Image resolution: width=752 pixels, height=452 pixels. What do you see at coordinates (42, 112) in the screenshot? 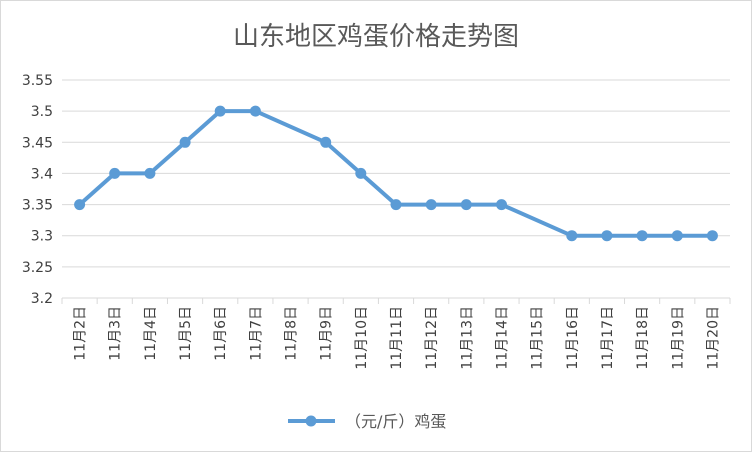
I see `y-tick-label: 3.5` at bounding box center [42, 112].